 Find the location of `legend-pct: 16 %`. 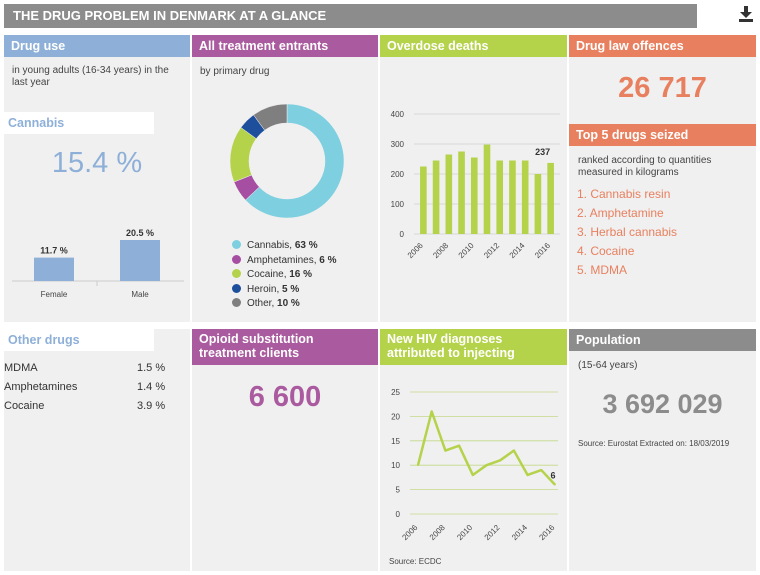

legend-pct: 16 % is located at coordinates (301, 274).